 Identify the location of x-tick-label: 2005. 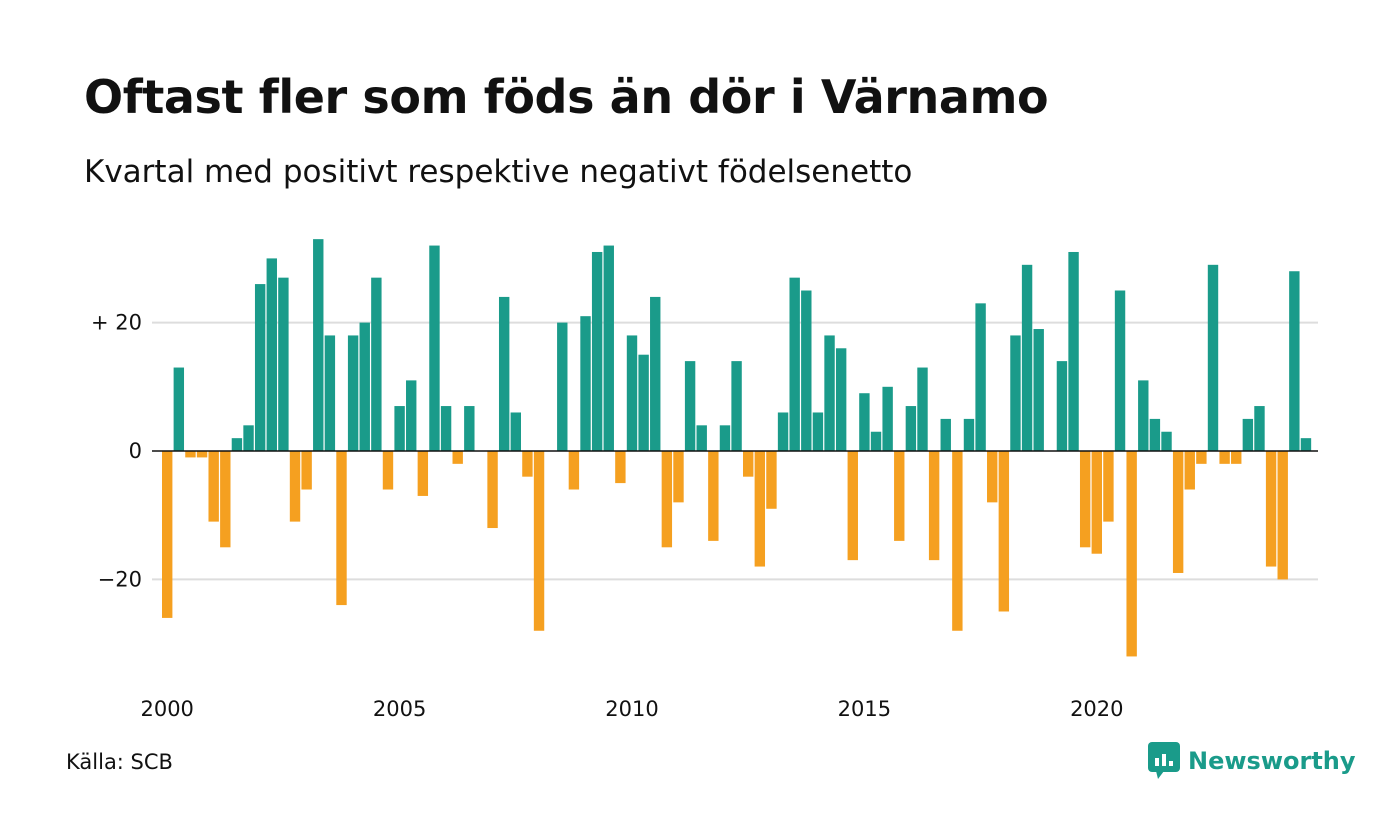
(399, 709).